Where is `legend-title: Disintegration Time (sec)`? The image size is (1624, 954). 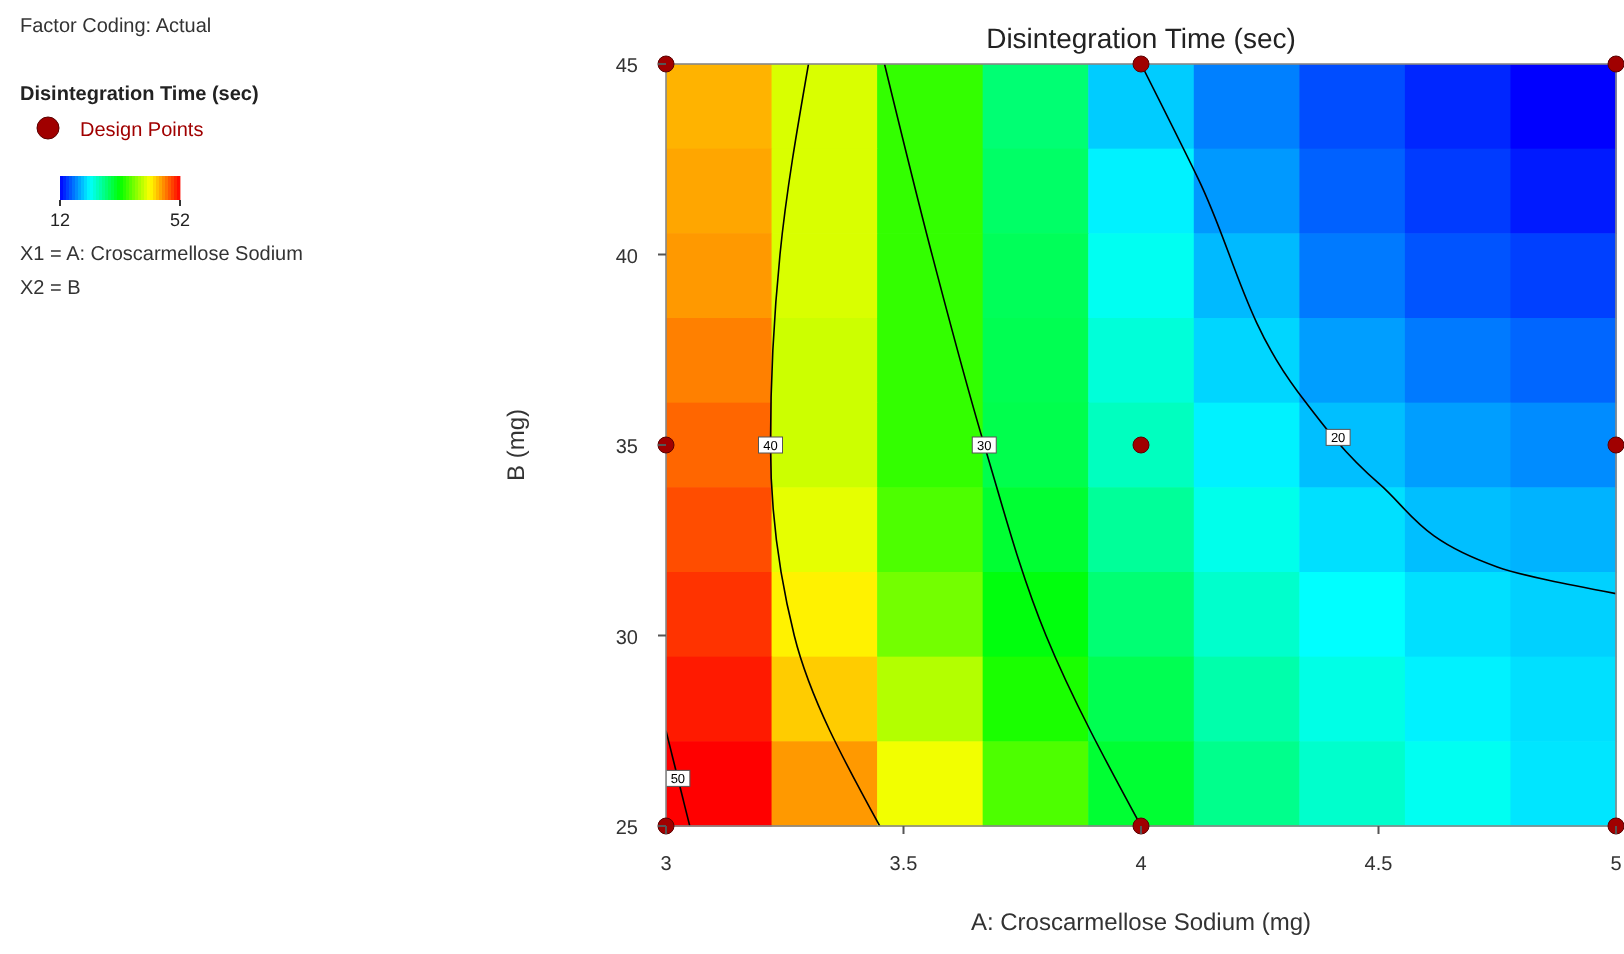 legend-title: Disintegration Time (sec) is located at coordinates (139, 95).